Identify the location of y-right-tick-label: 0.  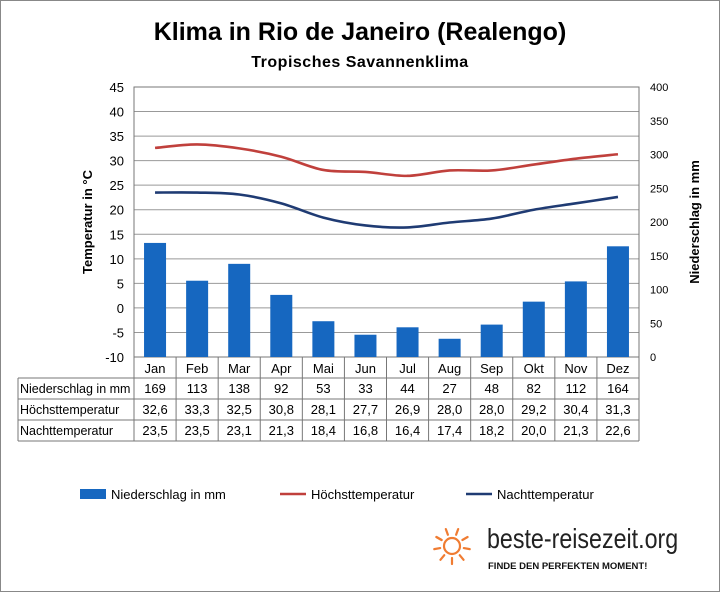
(653, 358).